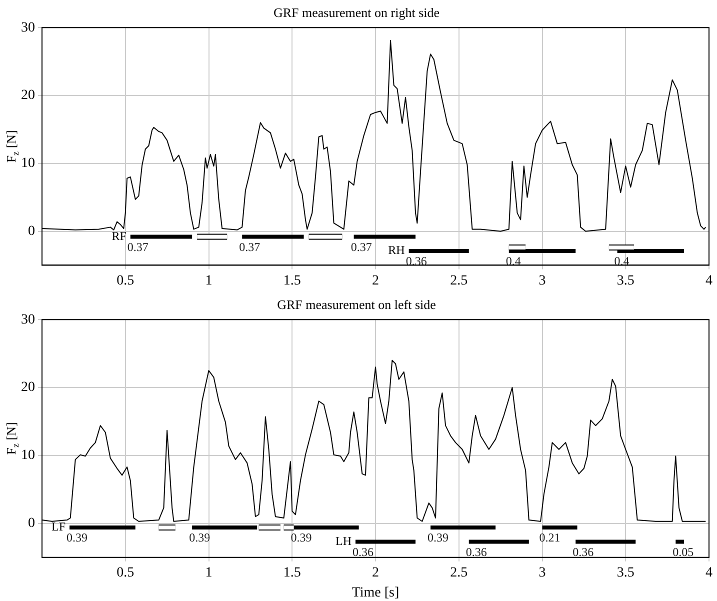  What do you see at coordinates (343, 541) in the screenshot?
I see `series-label: LH` at bounding box center [343, 541].